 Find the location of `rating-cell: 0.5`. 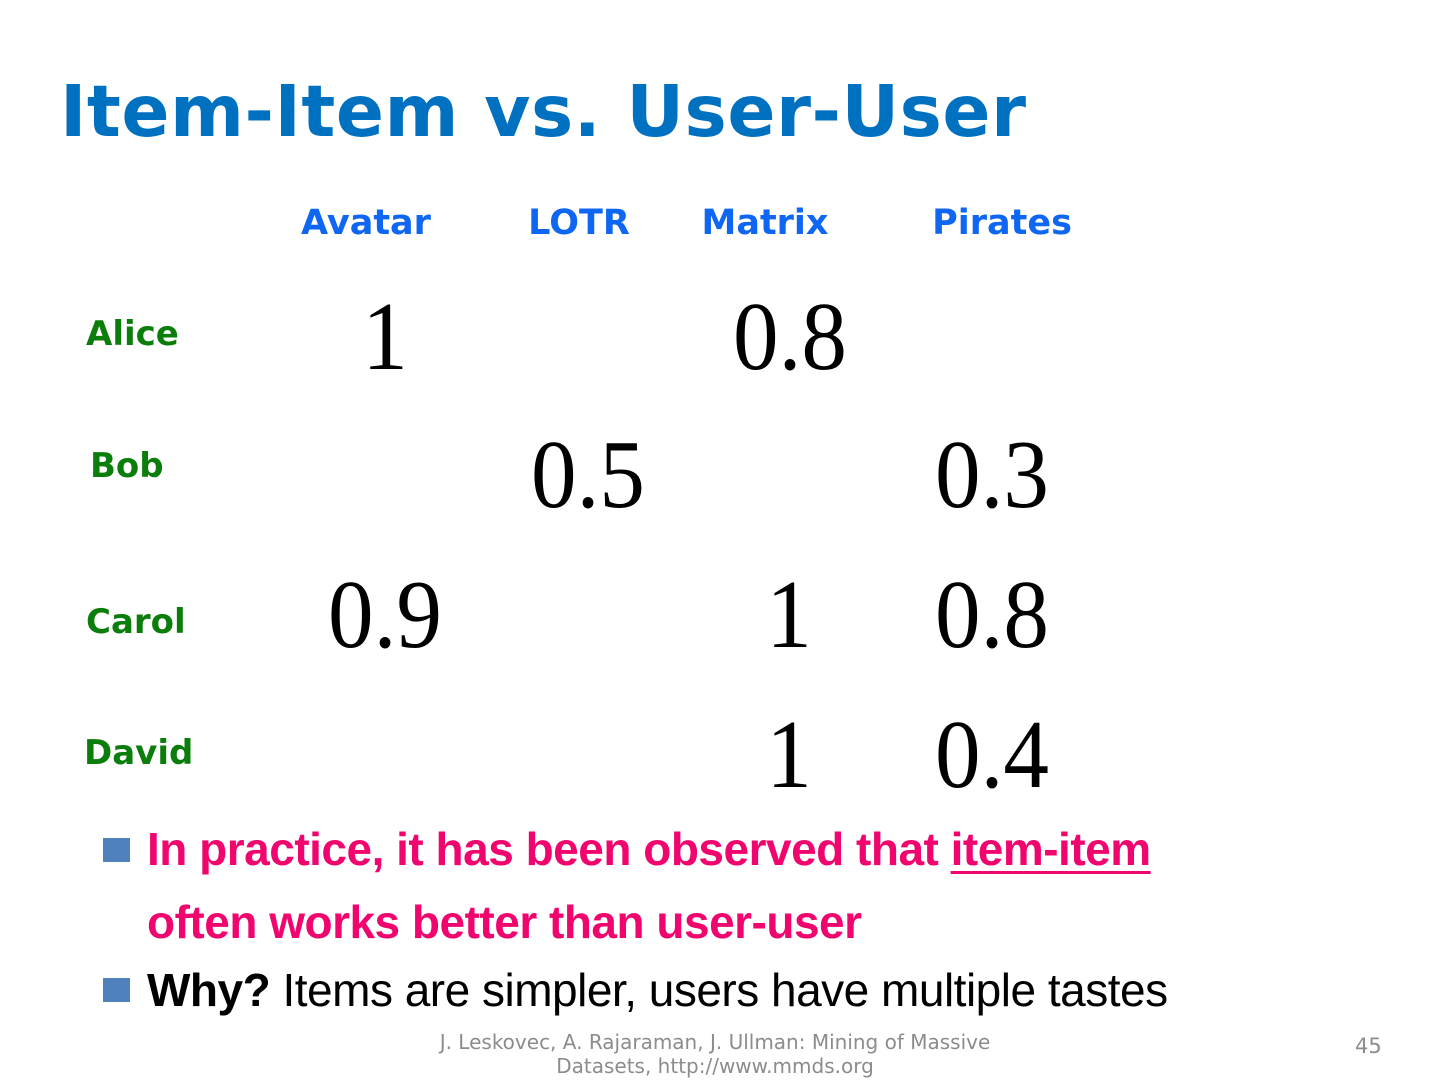

rating-cell: 0.5 is located at coordinates (588, 475).